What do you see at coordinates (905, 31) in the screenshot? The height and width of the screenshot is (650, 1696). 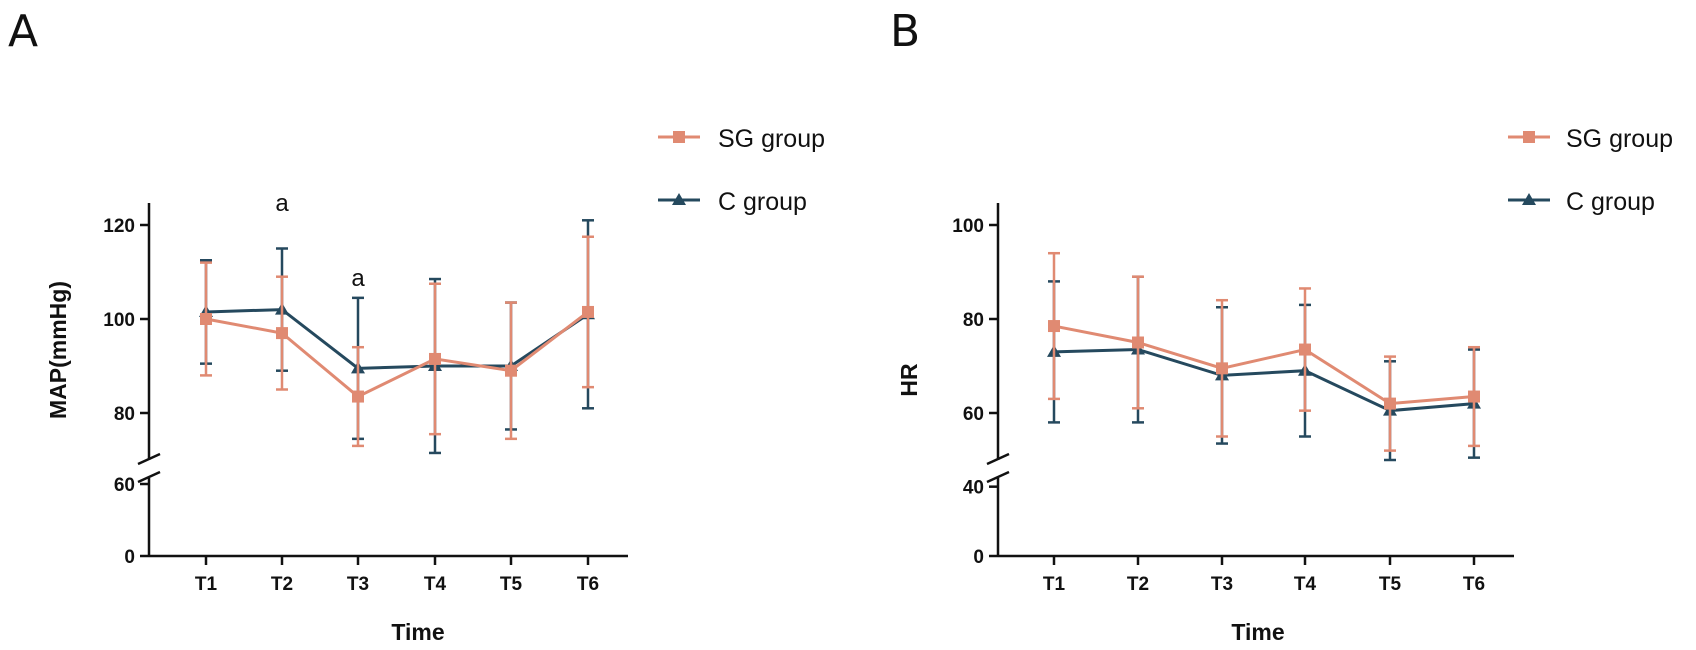 I see `panel-label-b: B` at bounding box center [905, 31].